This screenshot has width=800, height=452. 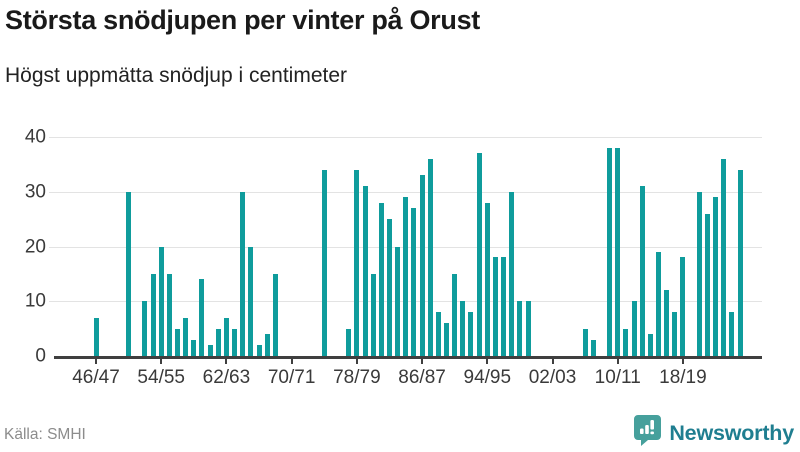 What do you see at coordinates (129, 273) in the screenshot?
I see `bar-50/51` at bounding box center [129, 273].